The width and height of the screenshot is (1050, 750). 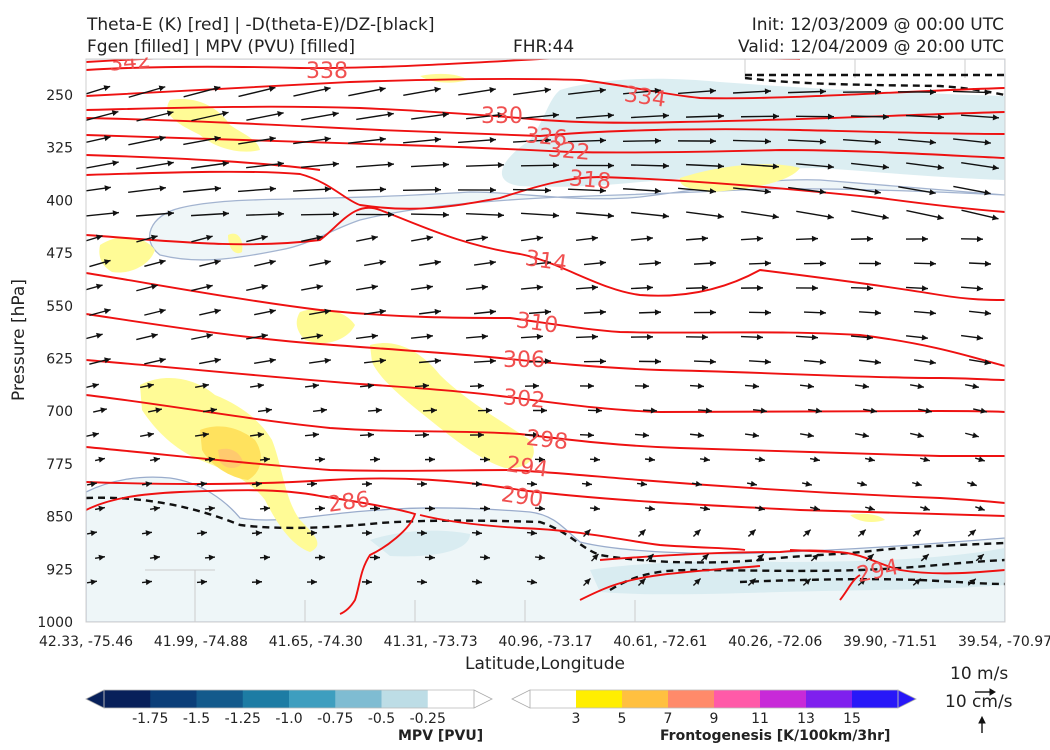 What do you see at coordinates (622, 719) in the screenshot?
I see `colorbar-tick-label: 5` at bounding box center [622, 719].